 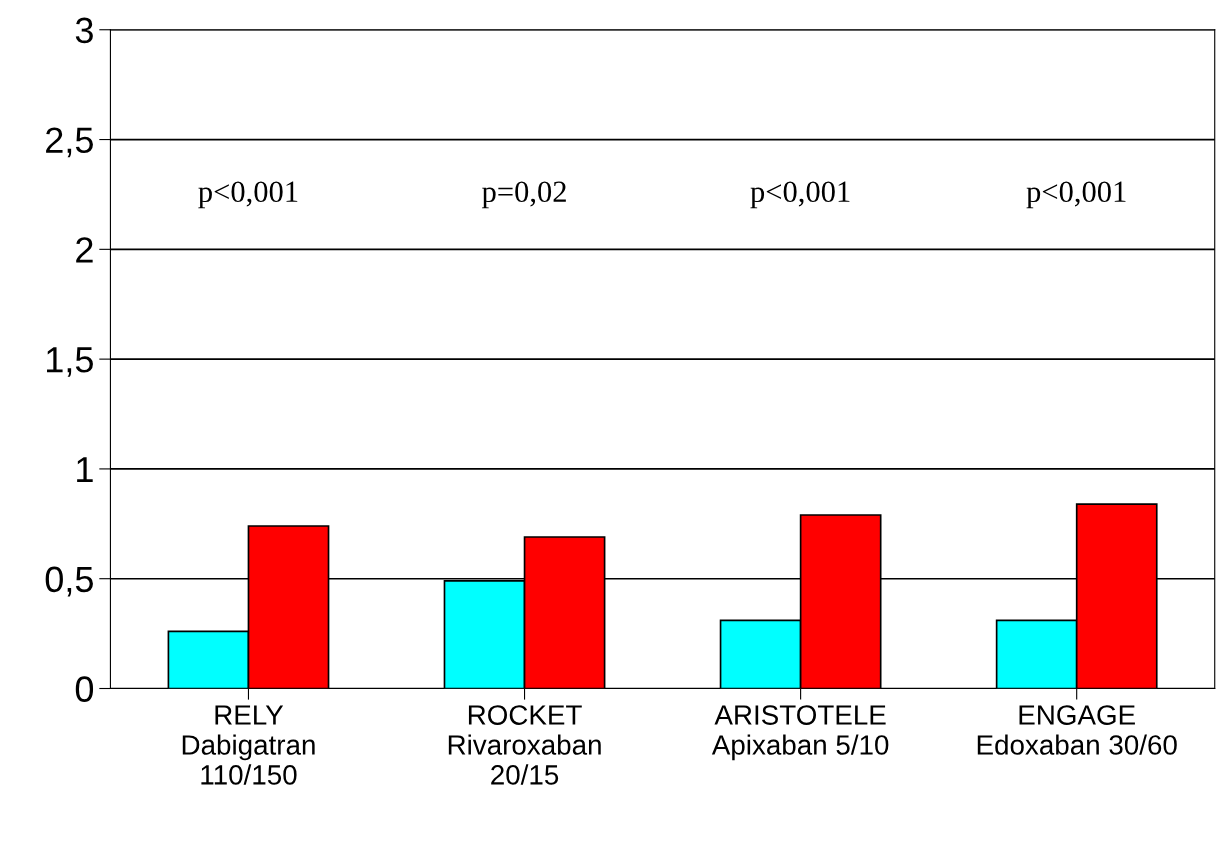 What do you see at coordinates (70, 362) in the screenshot?
I see `y-tick-label: 1,5` at bounding box center [70, 362].